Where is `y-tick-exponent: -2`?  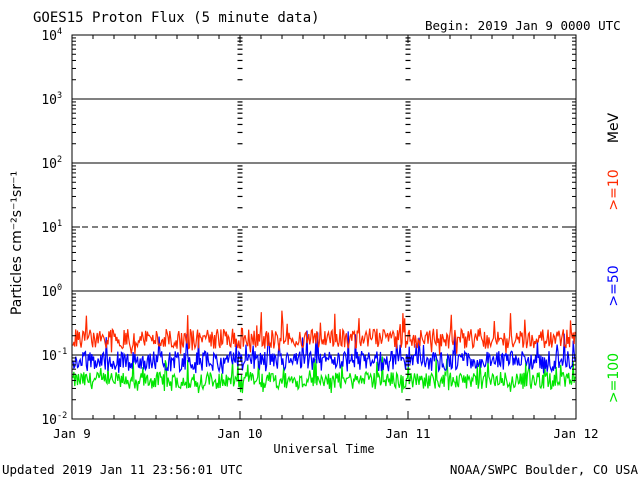 y-tick-exponent: -2 is located at coordinates (62, 416).